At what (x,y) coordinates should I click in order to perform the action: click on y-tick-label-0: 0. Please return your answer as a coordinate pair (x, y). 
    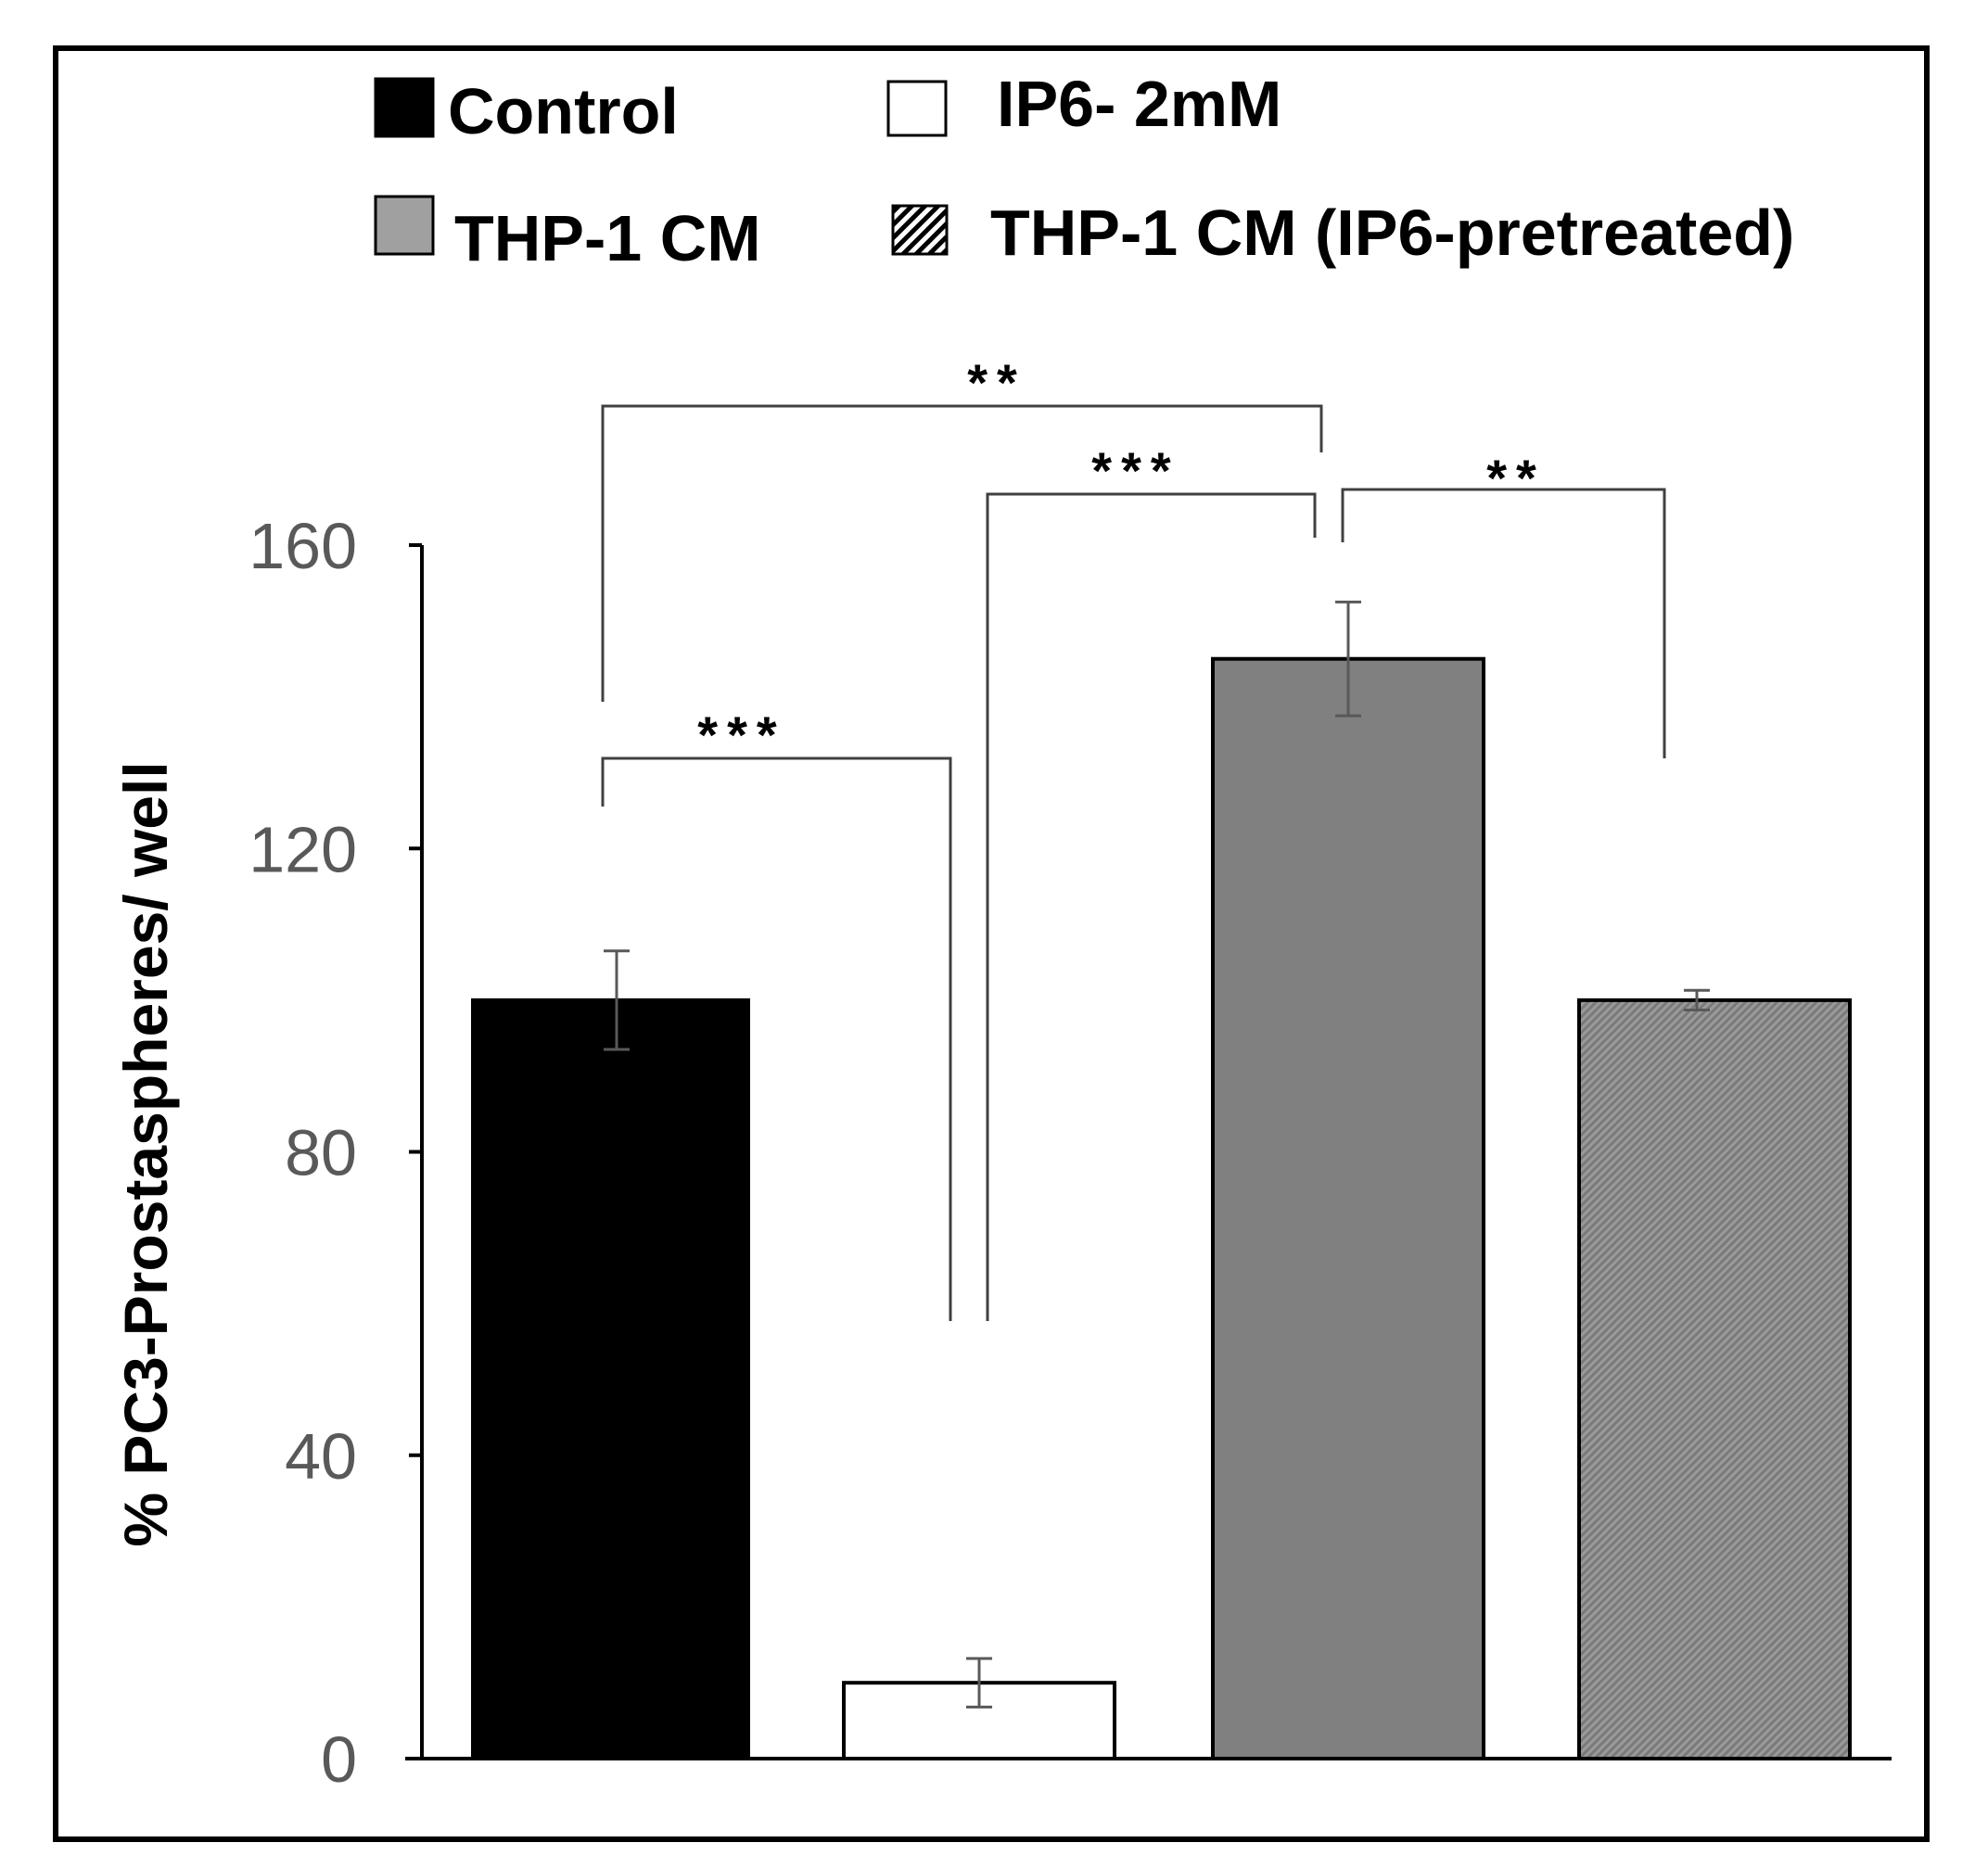
    Looking at the image, I should click on (339, 1759).